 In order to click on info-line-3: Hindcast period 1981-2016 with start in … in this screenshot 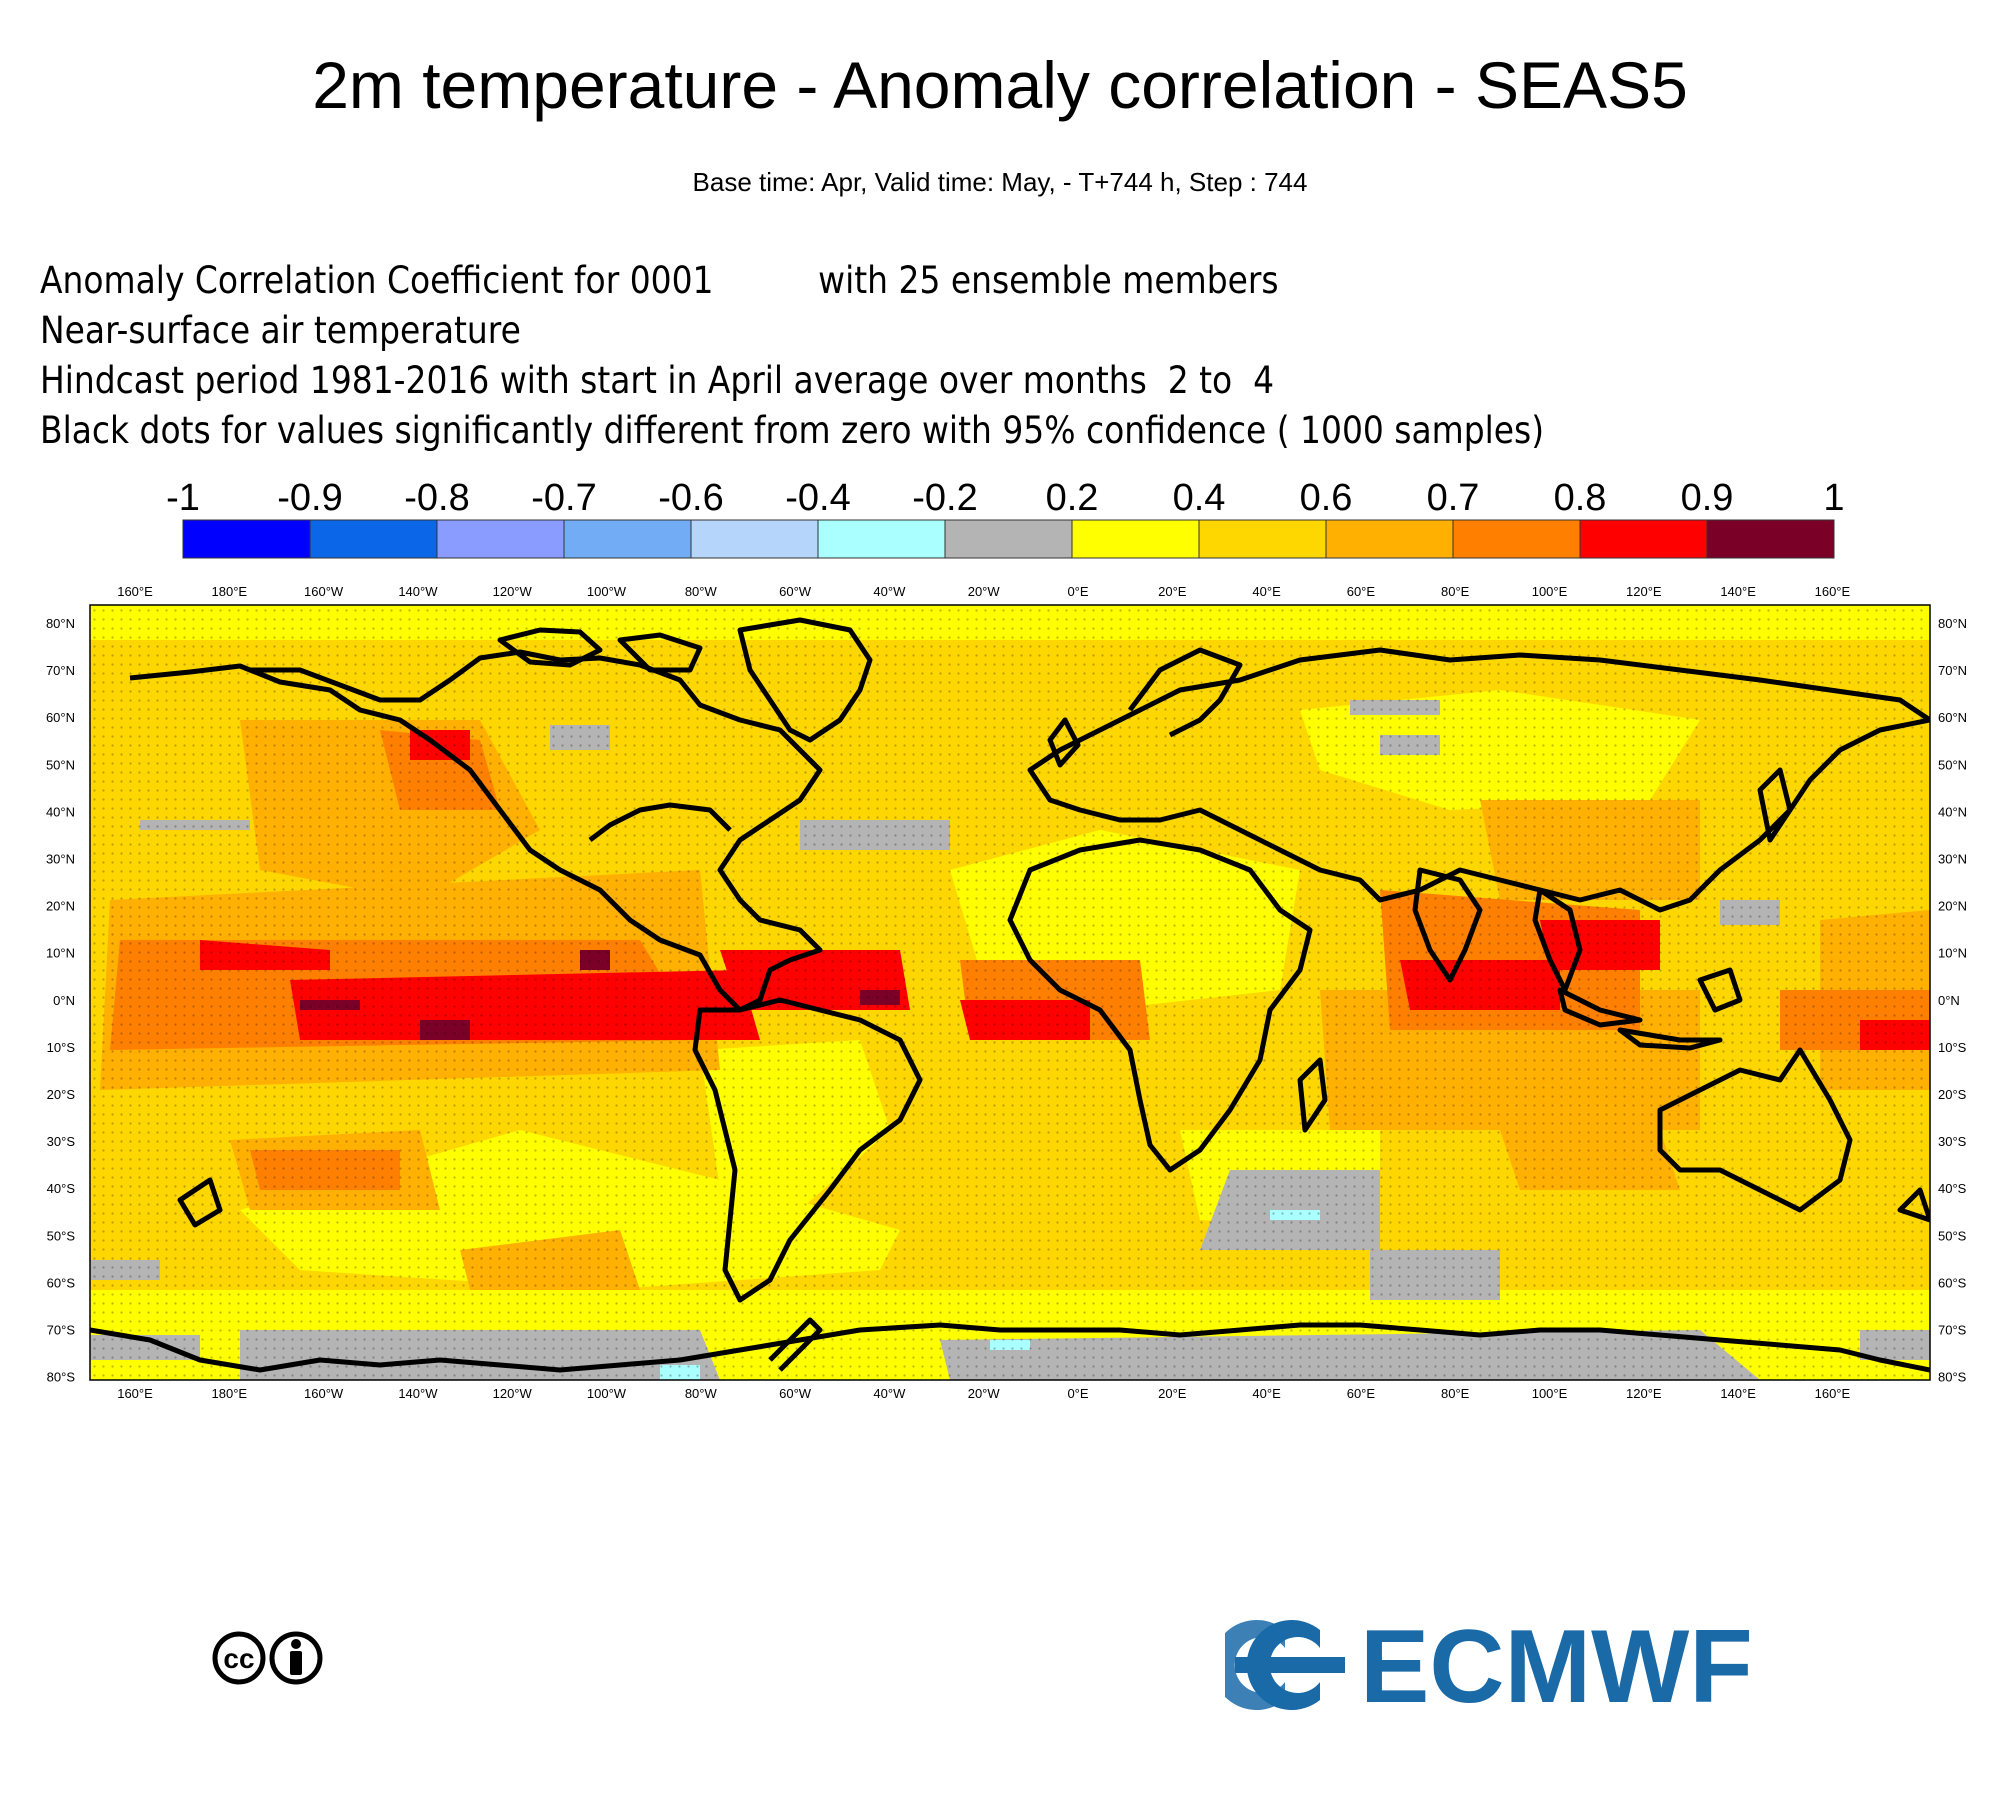, I will do `click(657, 380)`.